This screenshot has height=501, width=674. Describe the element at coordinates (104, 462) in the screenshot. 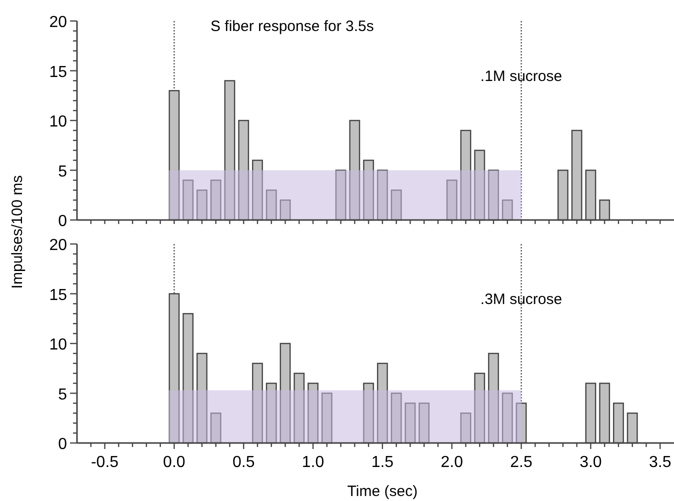

I see `x-tick-label: -0.5` at that location.